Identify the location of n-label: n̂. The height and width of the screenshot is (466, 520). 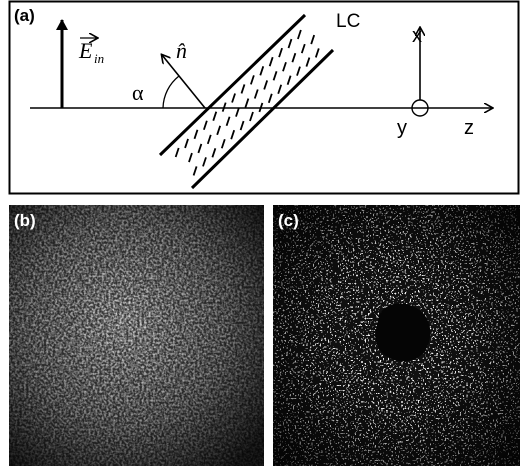
(181, 50).